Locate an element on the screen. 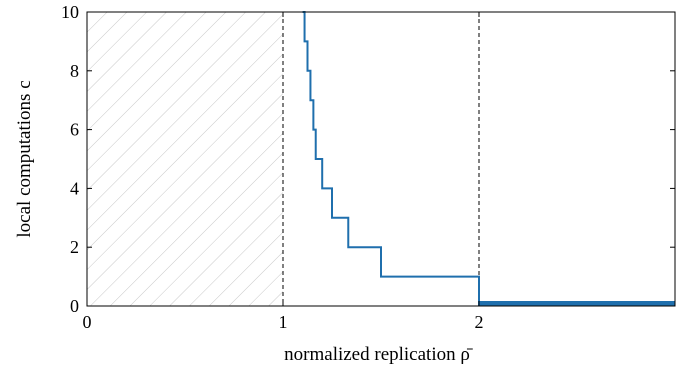  y-tick-label-6: 6 is located at coordinates (74, 130).